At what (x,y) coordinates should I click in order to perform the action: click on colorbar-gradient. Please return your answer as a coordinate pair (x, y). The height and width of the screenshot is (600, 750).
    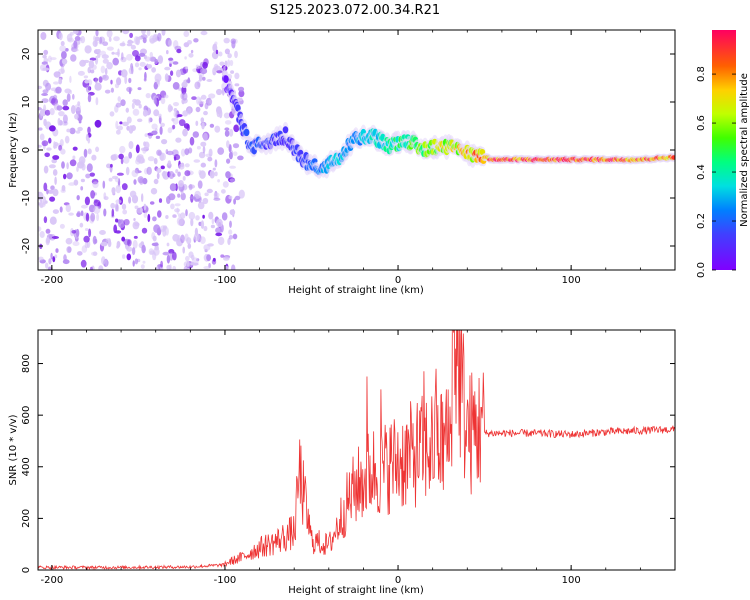
    Looking at the image, I should click on (724, 150).